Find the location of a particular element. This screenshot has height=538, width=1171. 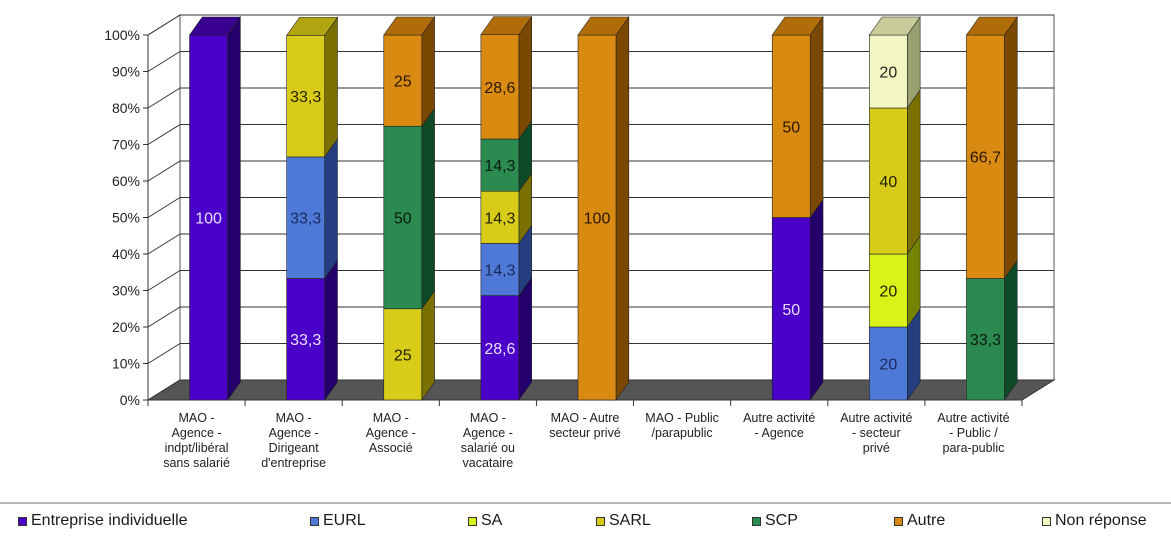

y-tick-label: 50% is located at coordinates (126, 218).